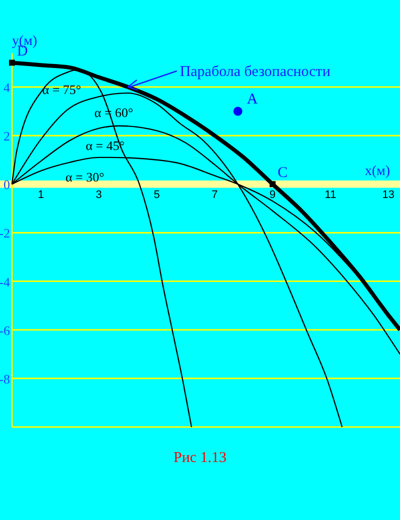 The height and width of the screenshot is (520, 400). I want to click on y-tick-label: -6, so click(5, 330).